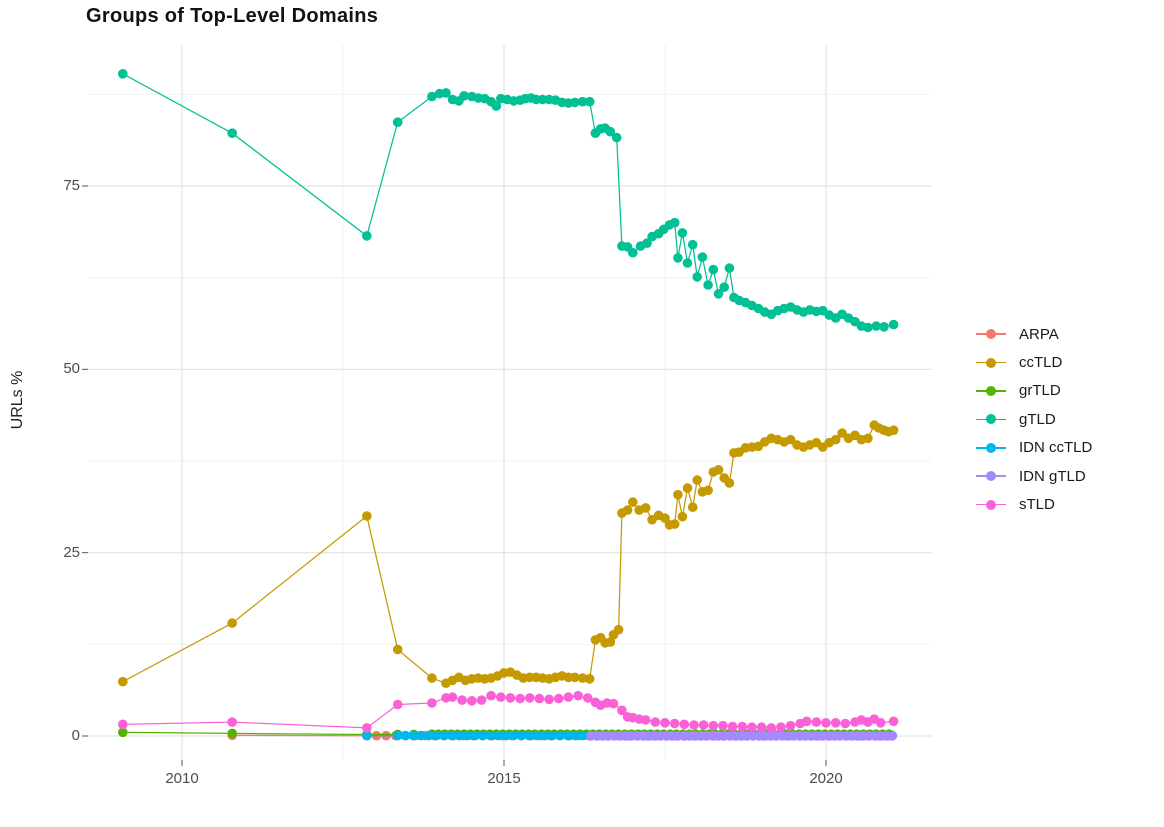  Describe the element at coordinates (71, 552) in the screenshot. I see `y-tick-label-25: 25` at that location.